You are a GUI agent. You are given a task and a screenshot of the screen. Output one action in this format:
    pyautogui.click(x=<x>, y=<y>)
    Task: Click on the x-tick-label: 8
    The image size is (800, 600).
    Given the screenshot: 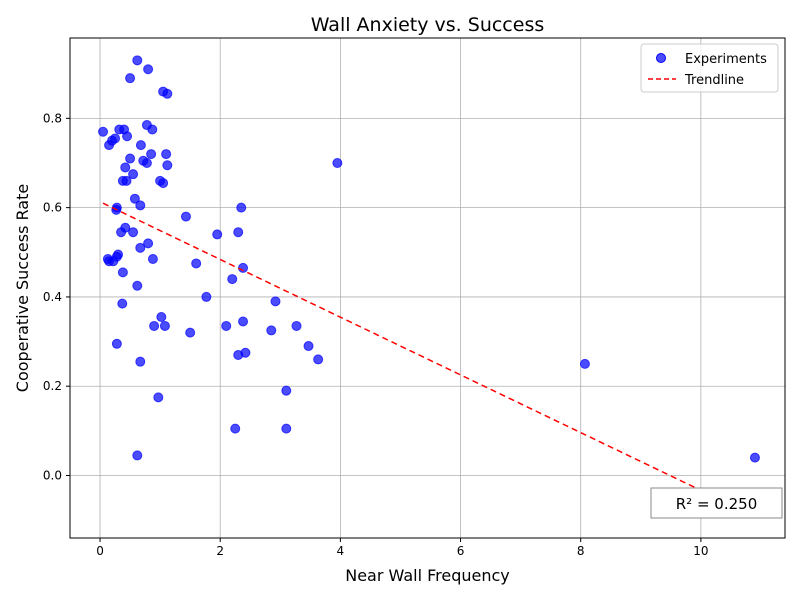 What is the action you would take?
    pyautogui.click(x=581, y=551)
    